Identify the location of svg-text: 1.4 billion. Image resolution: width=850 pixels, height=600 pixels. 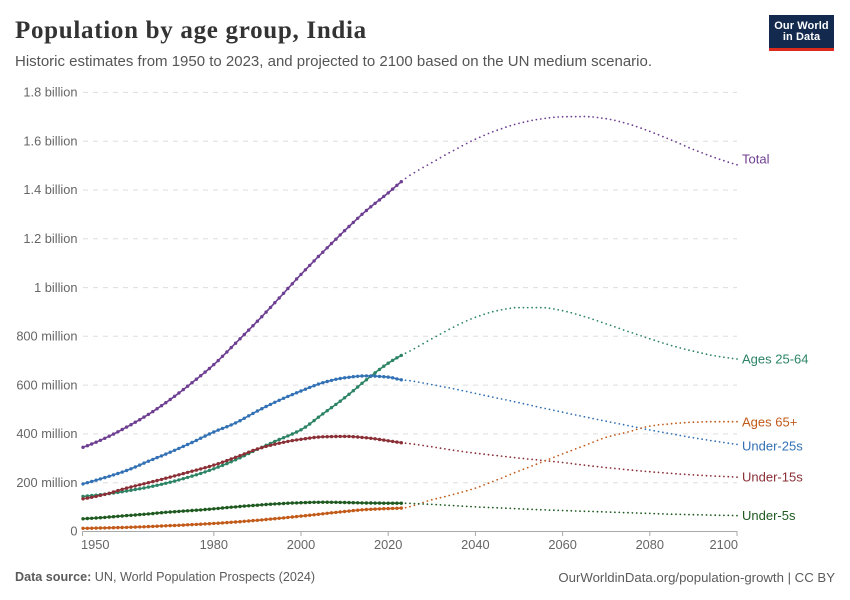
(50, 189).